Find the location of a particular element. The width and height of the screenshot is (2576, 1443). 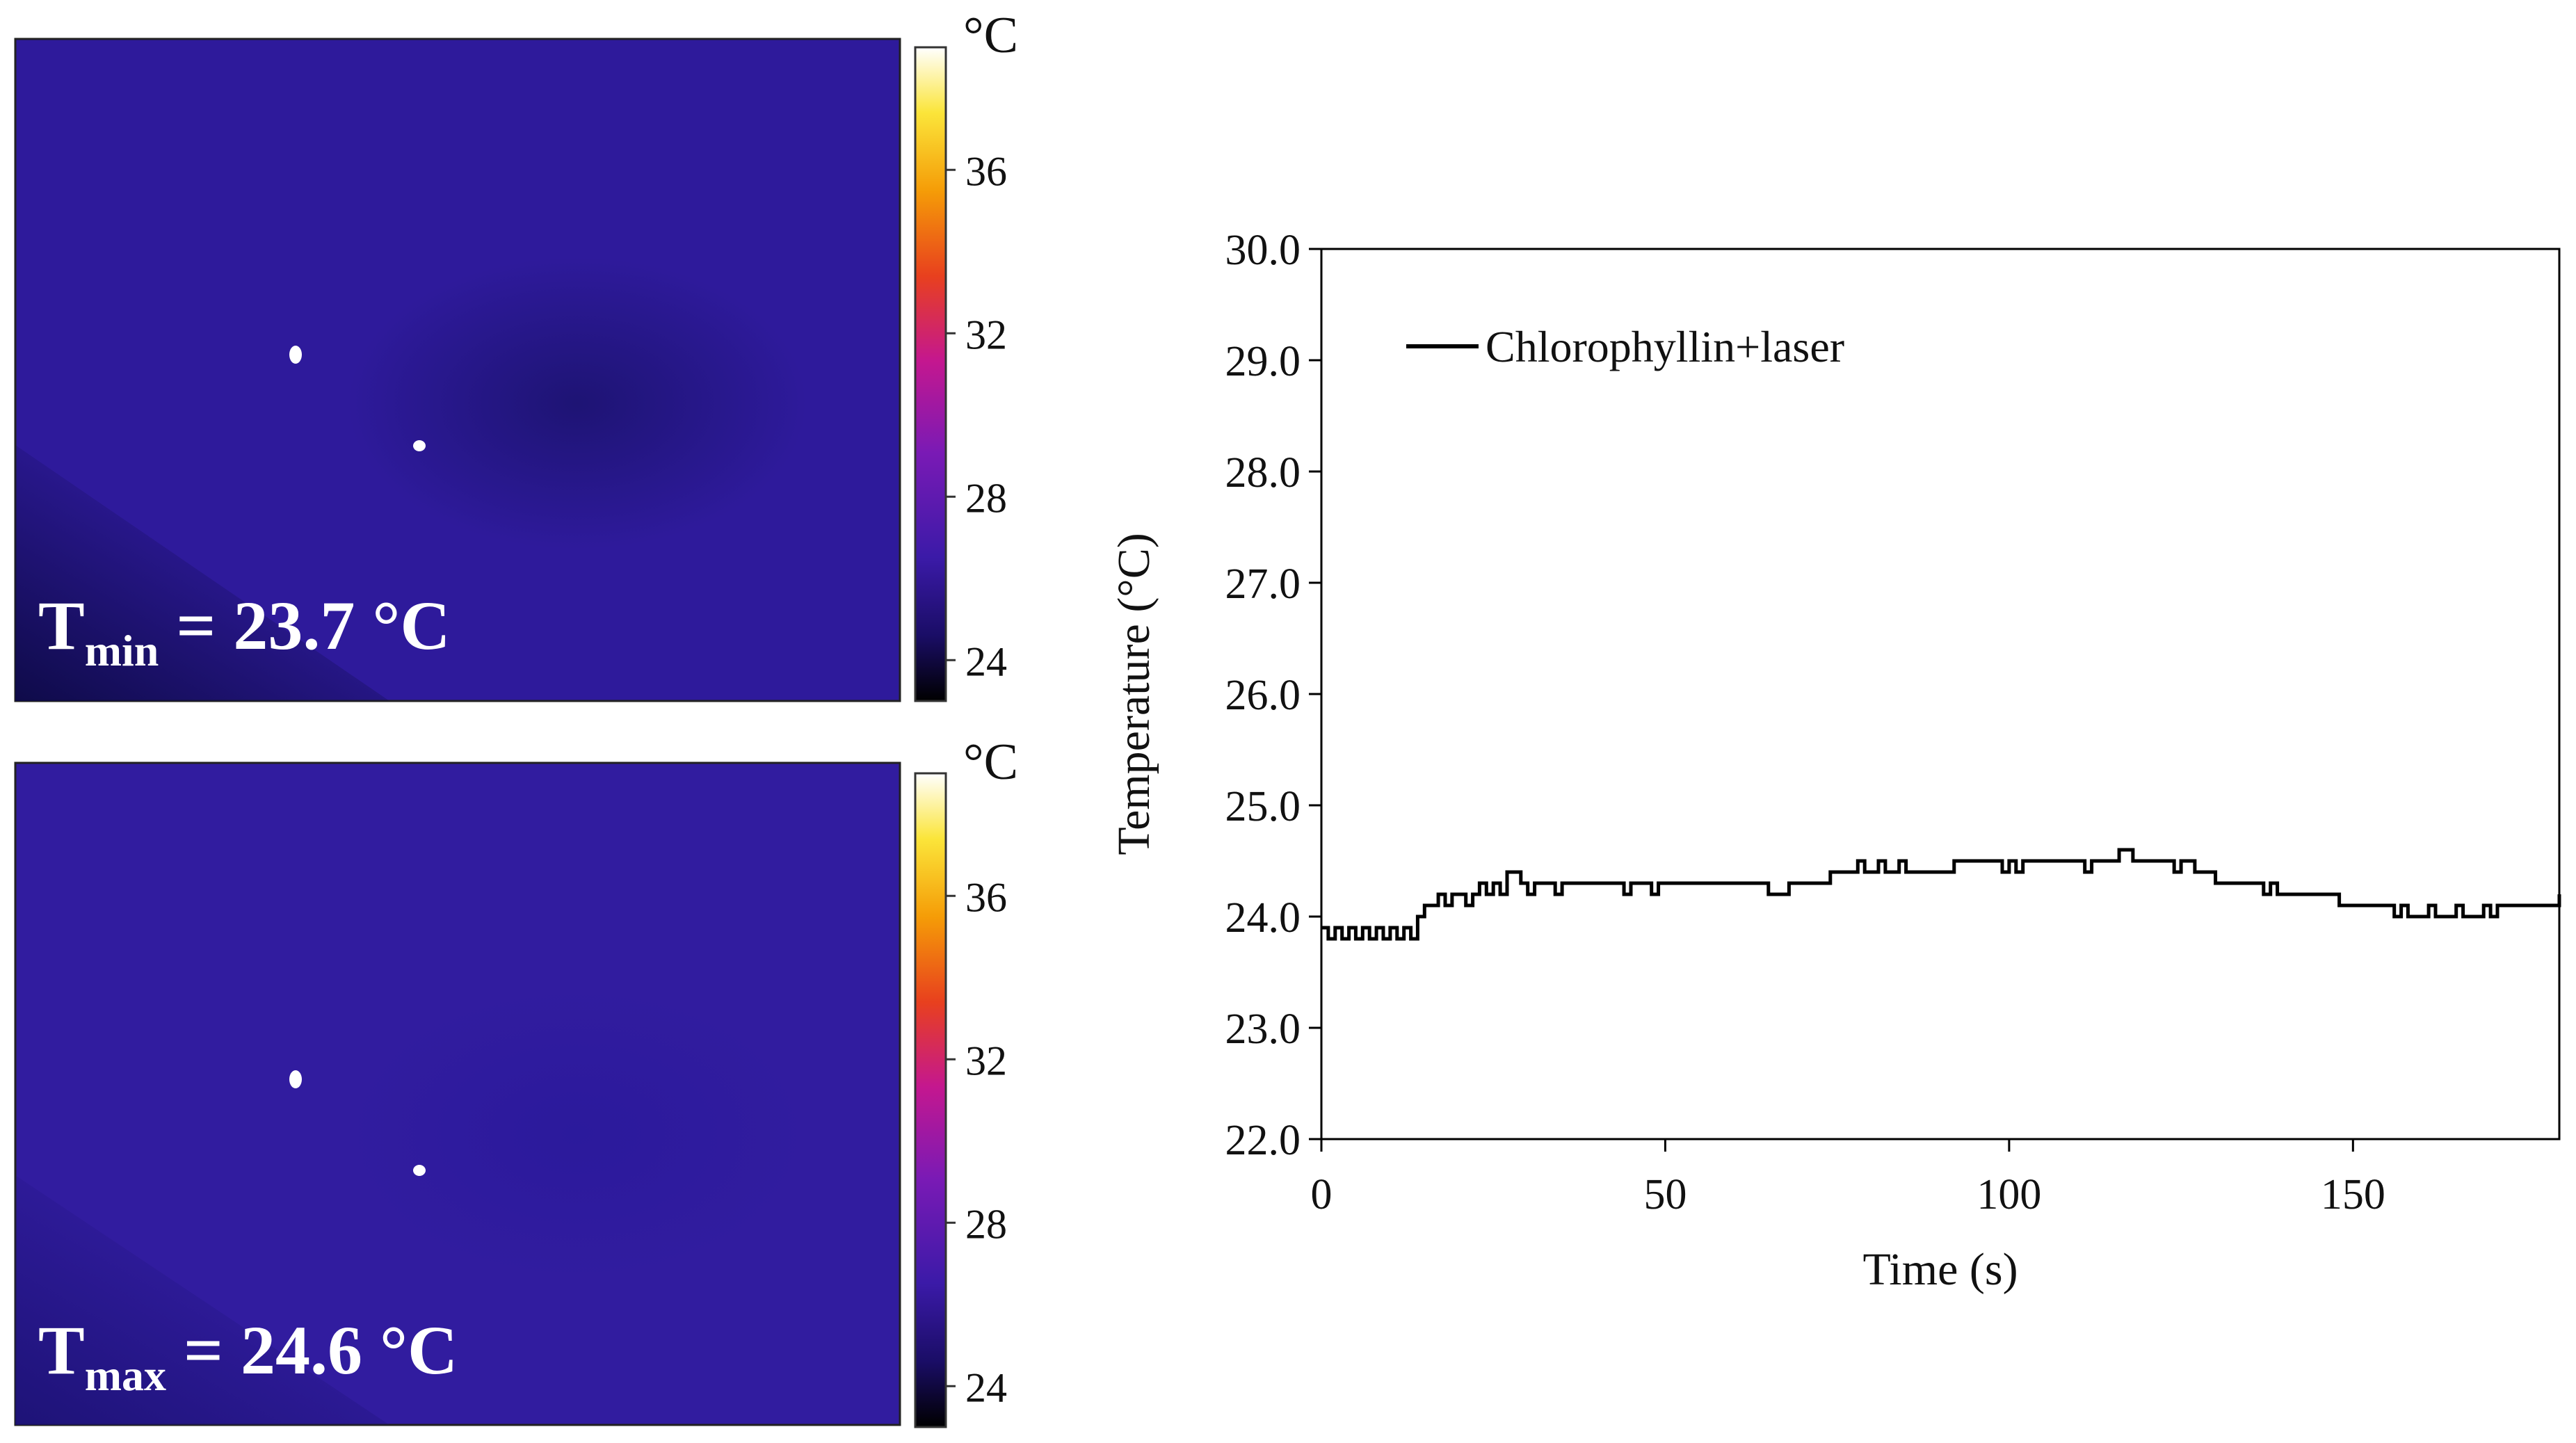

y-tick-label: 22.0 is located at coordinates (1263, 1140).